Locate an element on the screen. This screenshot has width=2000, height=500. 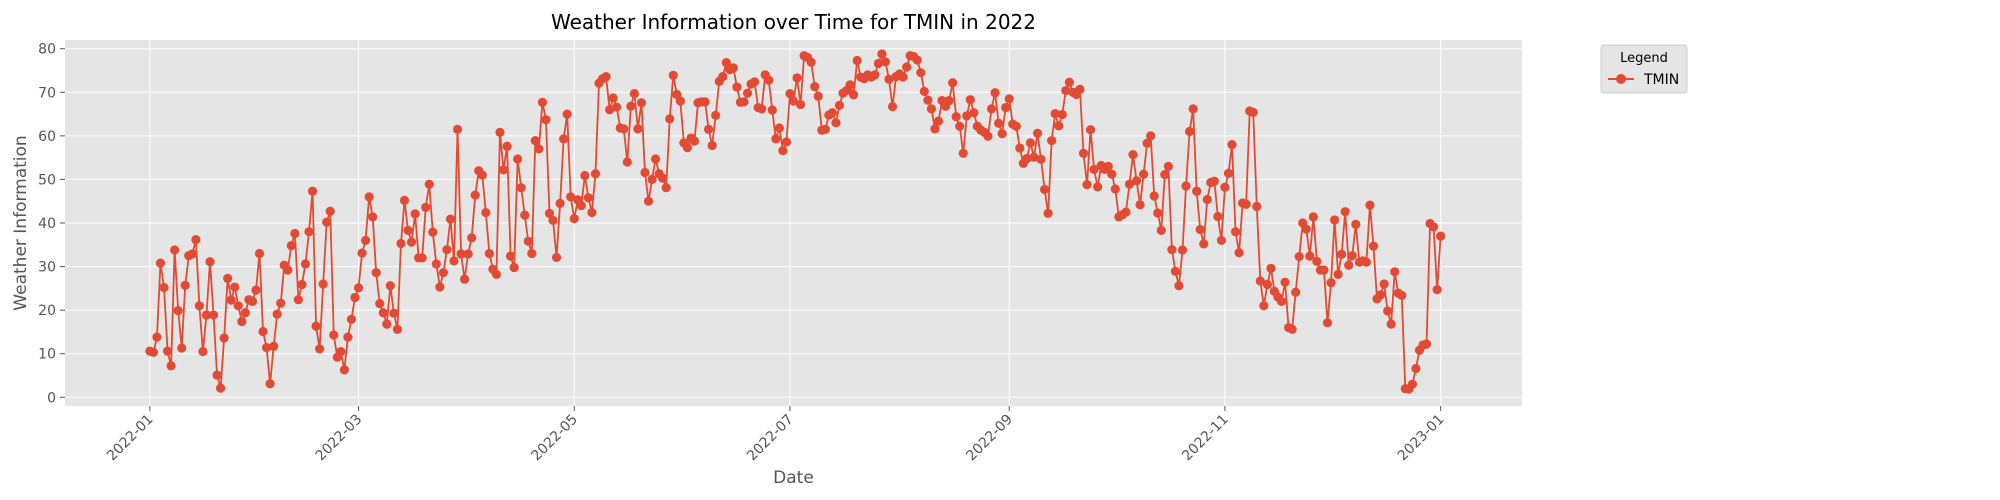
y-tick-label: 60 is located at coordinates (47, 137).